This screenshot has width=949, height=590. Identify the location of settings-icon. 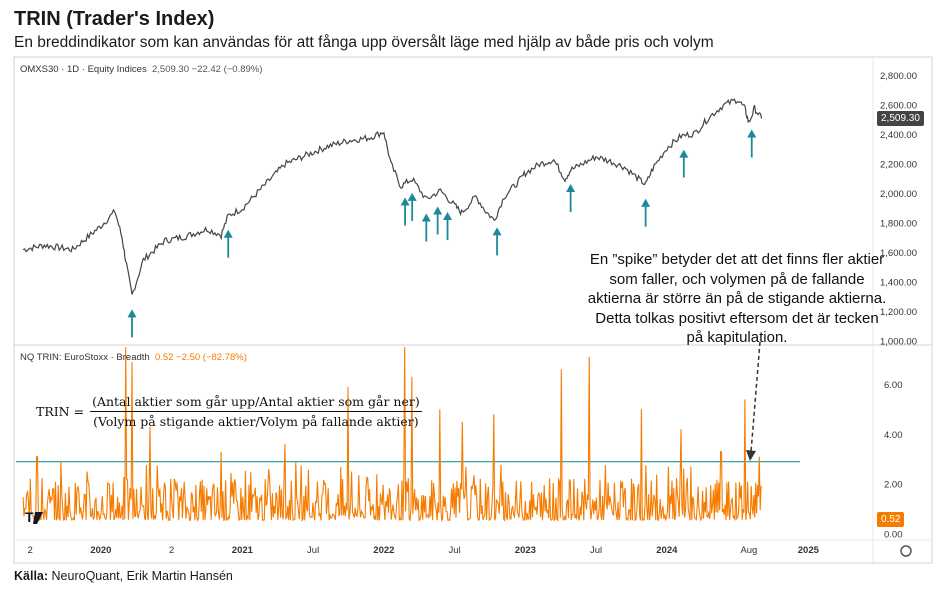
(906, 551).